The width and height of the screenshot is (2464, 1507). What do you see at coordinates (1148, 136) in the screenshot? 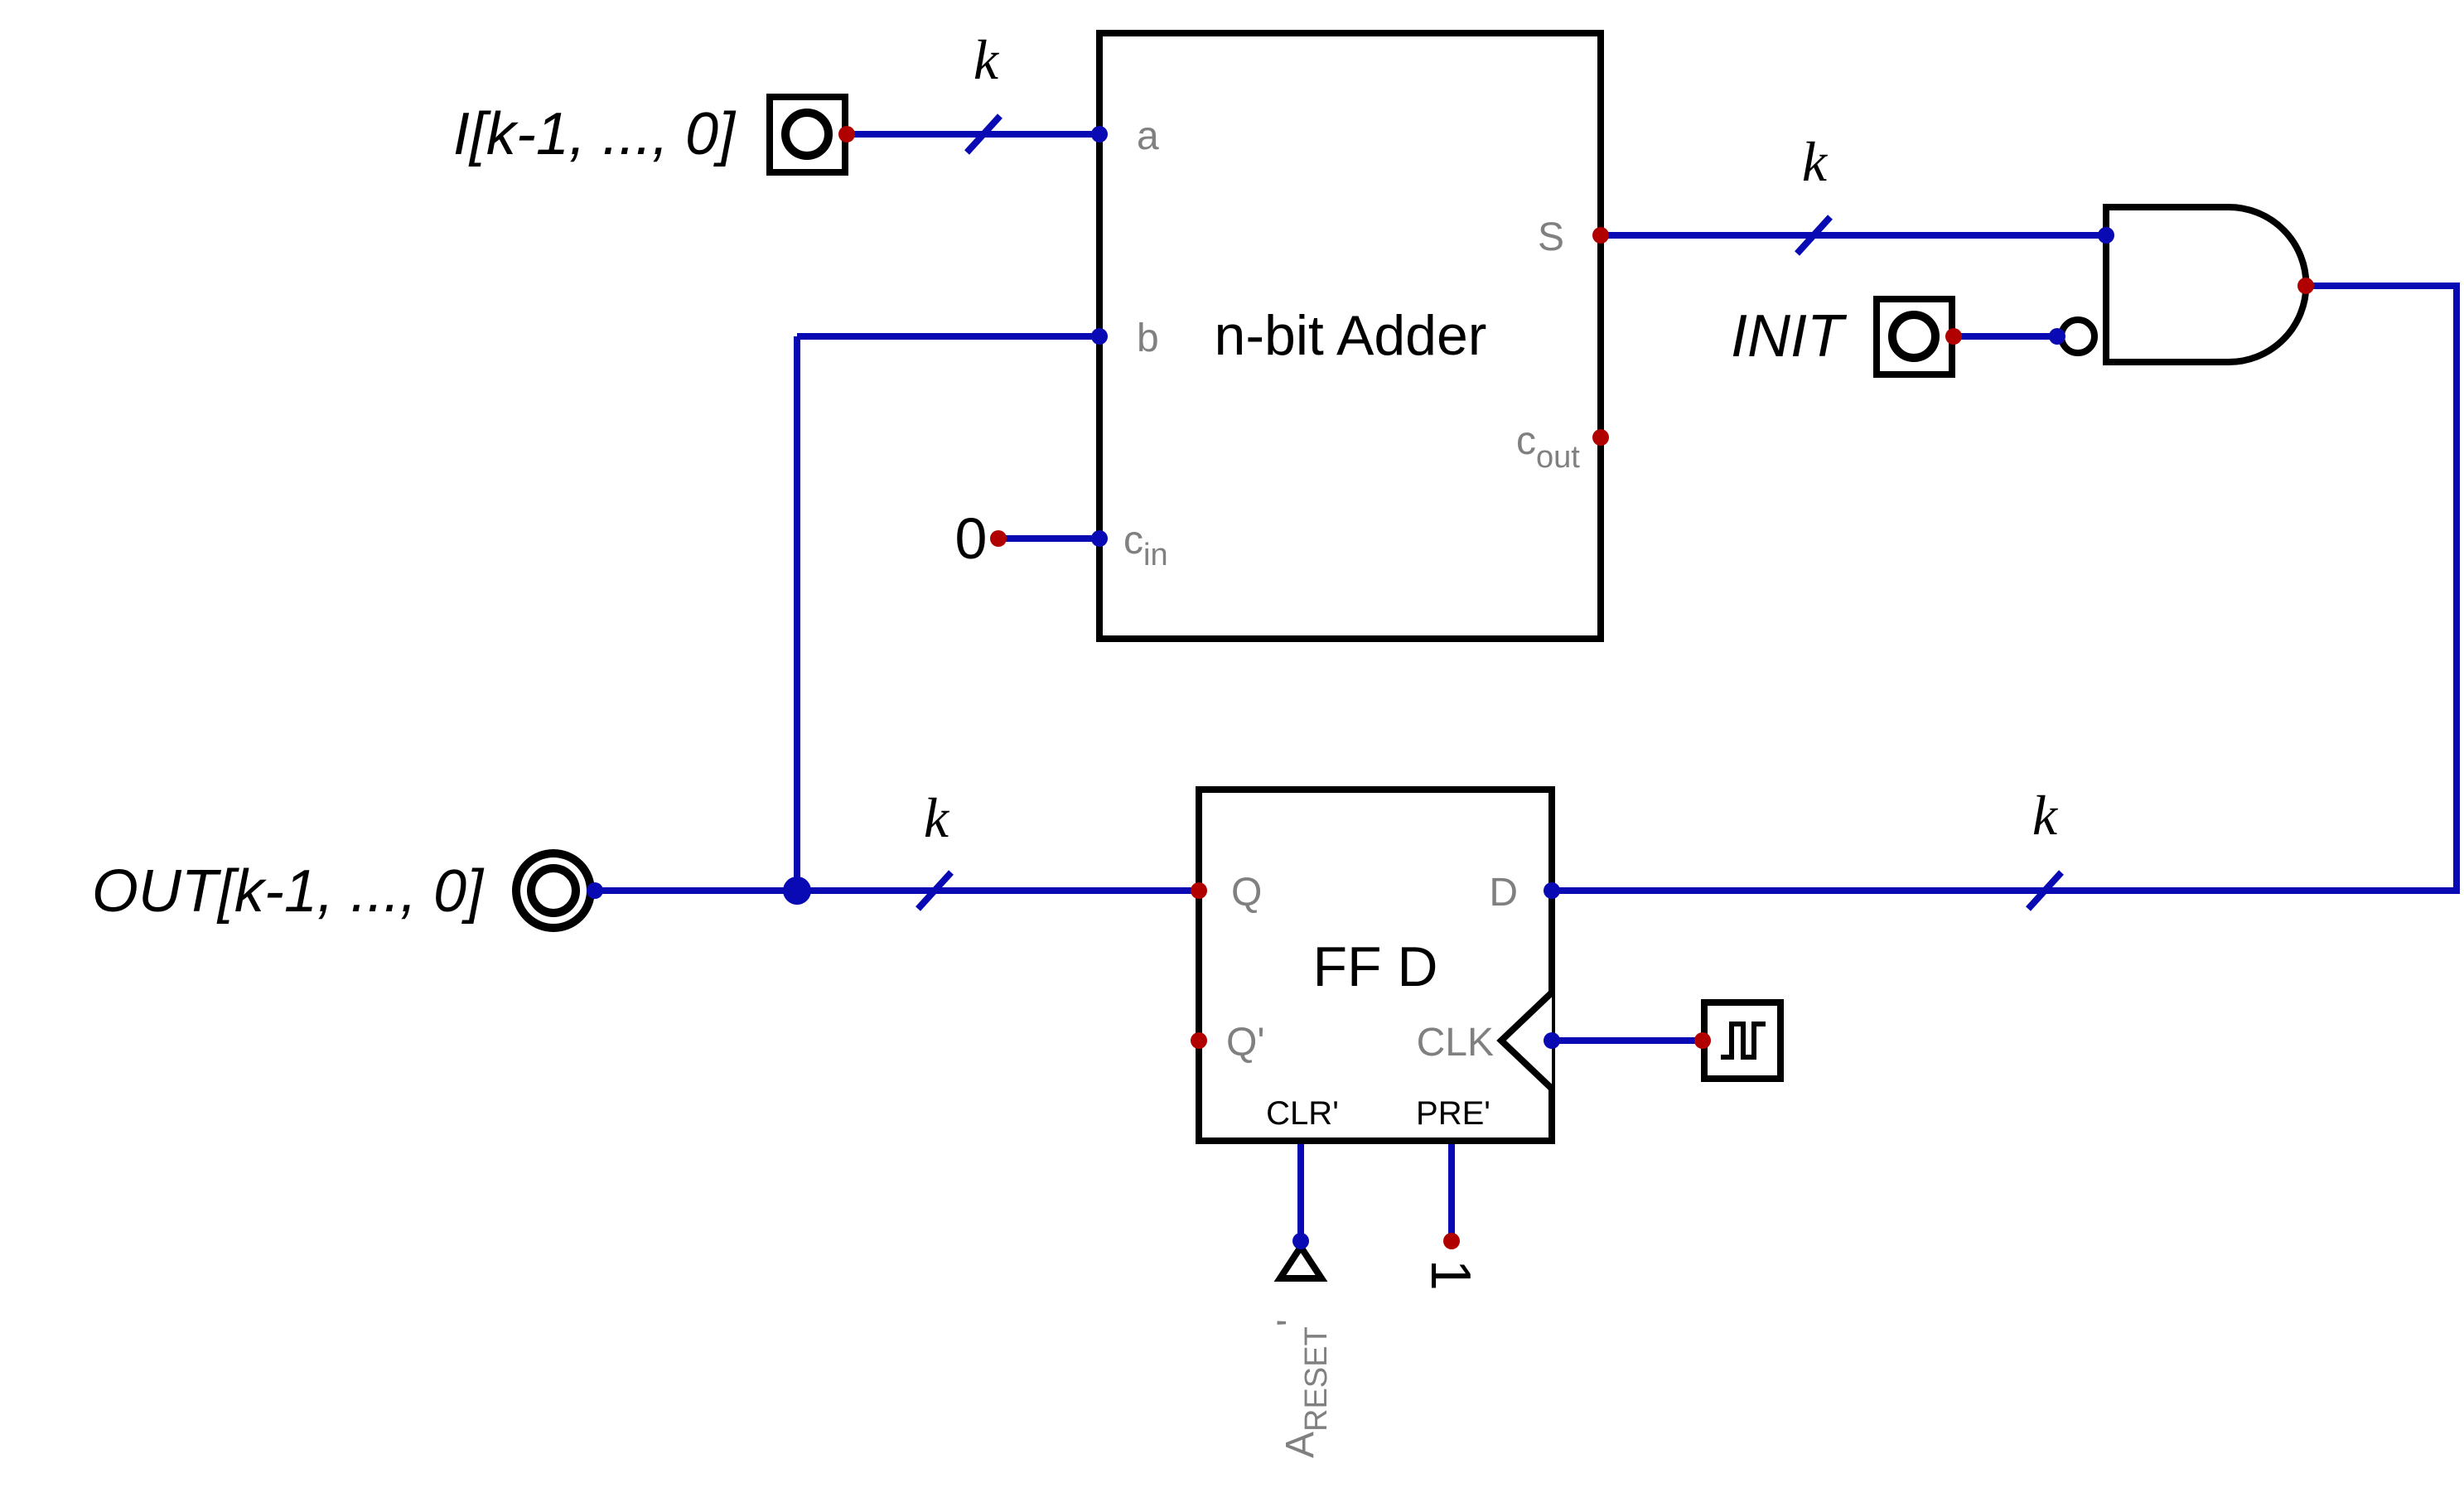
I see `adder-port-a: a` at bounding box center [1148, 136].